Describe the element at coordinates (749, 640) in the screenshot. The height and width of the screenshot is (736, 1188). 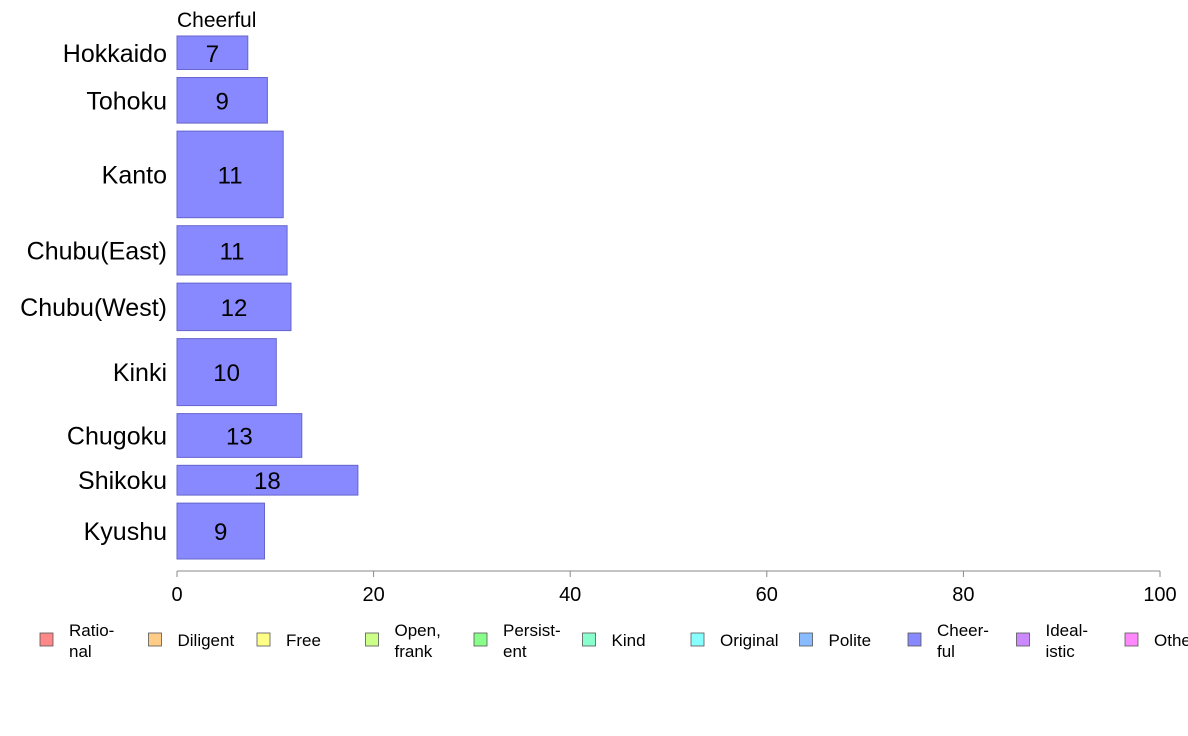
I see `legend-label: Original` at that location.